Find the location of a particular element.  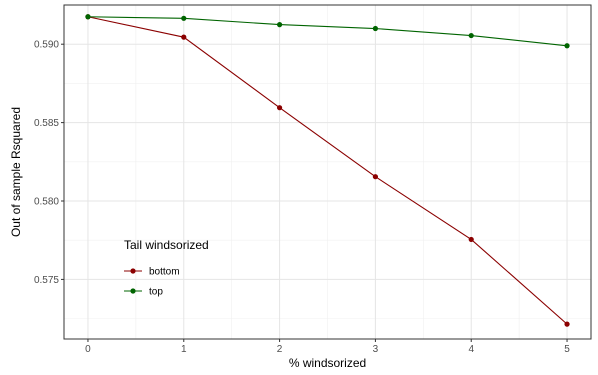

y-tick-label: 0.585 is located at coordinates (46, 123).